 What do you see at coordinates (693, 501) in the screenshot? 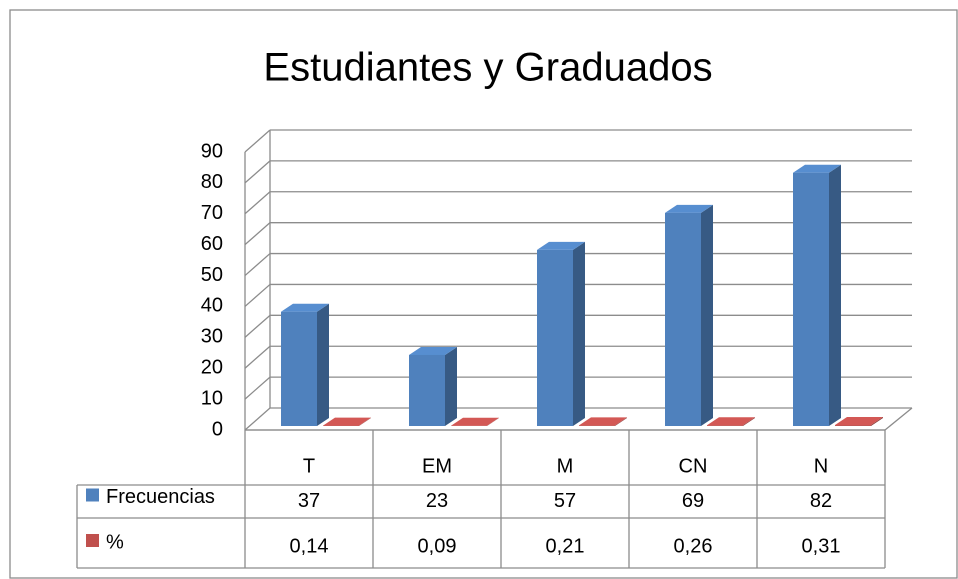
I see `data-label: 69` at bounding box center [693, 501].